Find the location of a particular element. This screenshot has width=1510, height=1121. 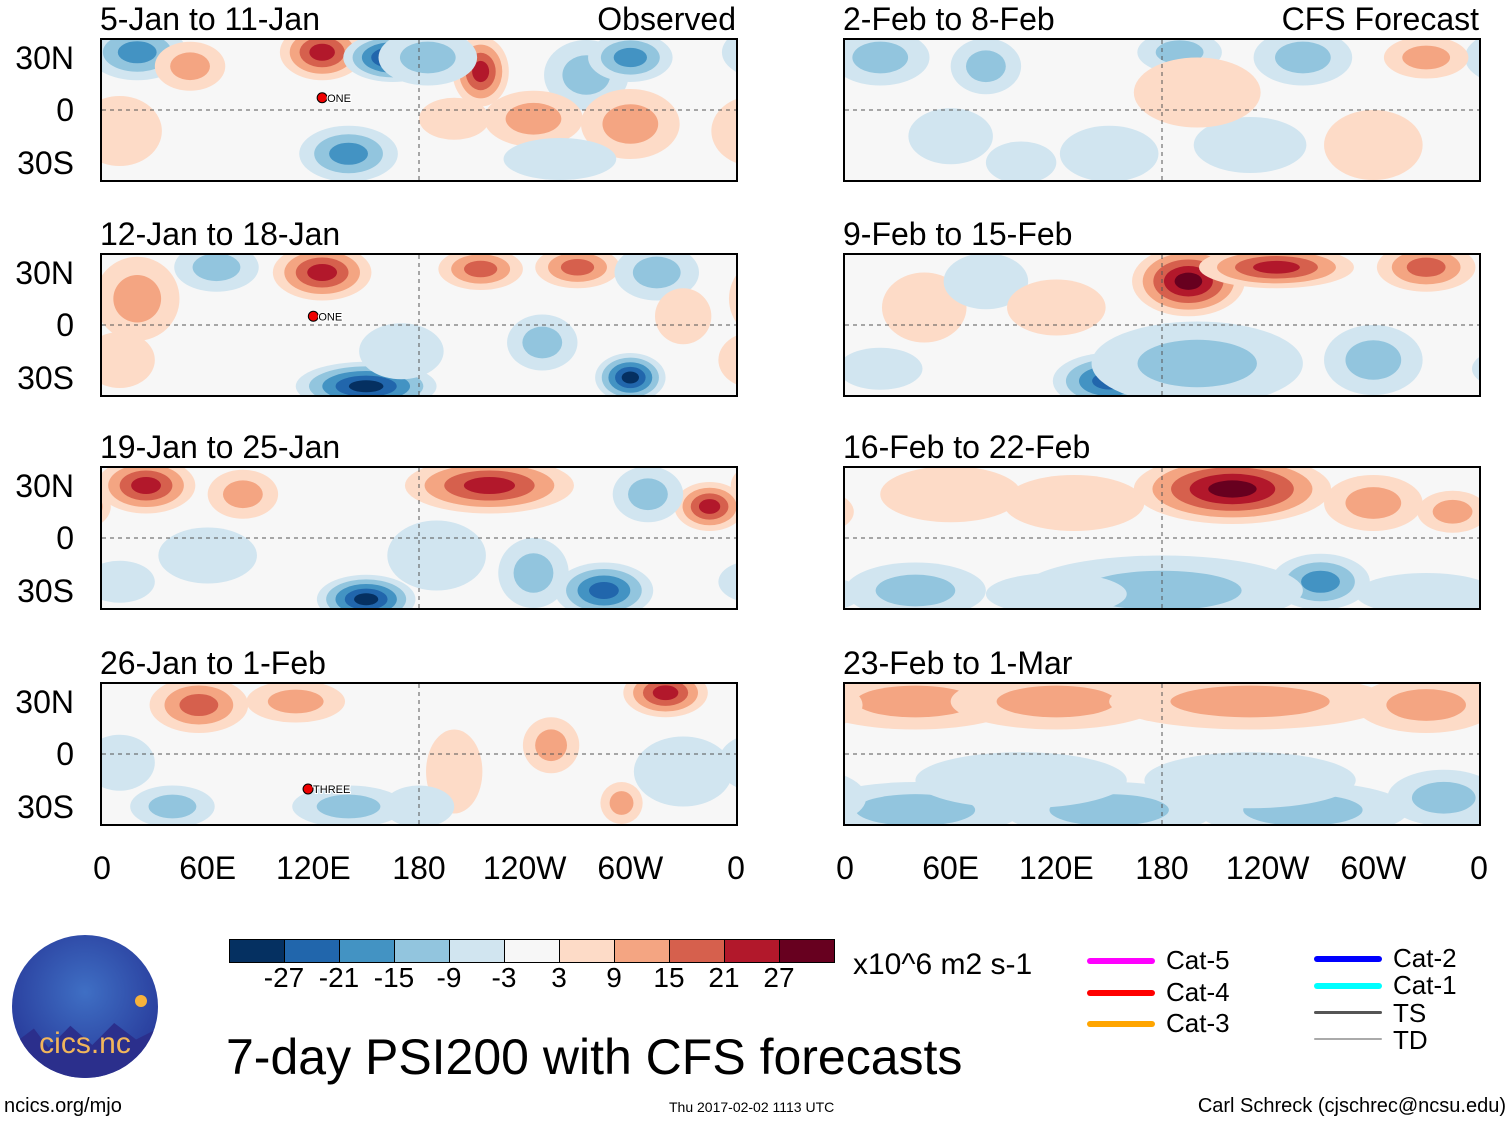

lon-label: 120E is located at coordinates (1056, 868).